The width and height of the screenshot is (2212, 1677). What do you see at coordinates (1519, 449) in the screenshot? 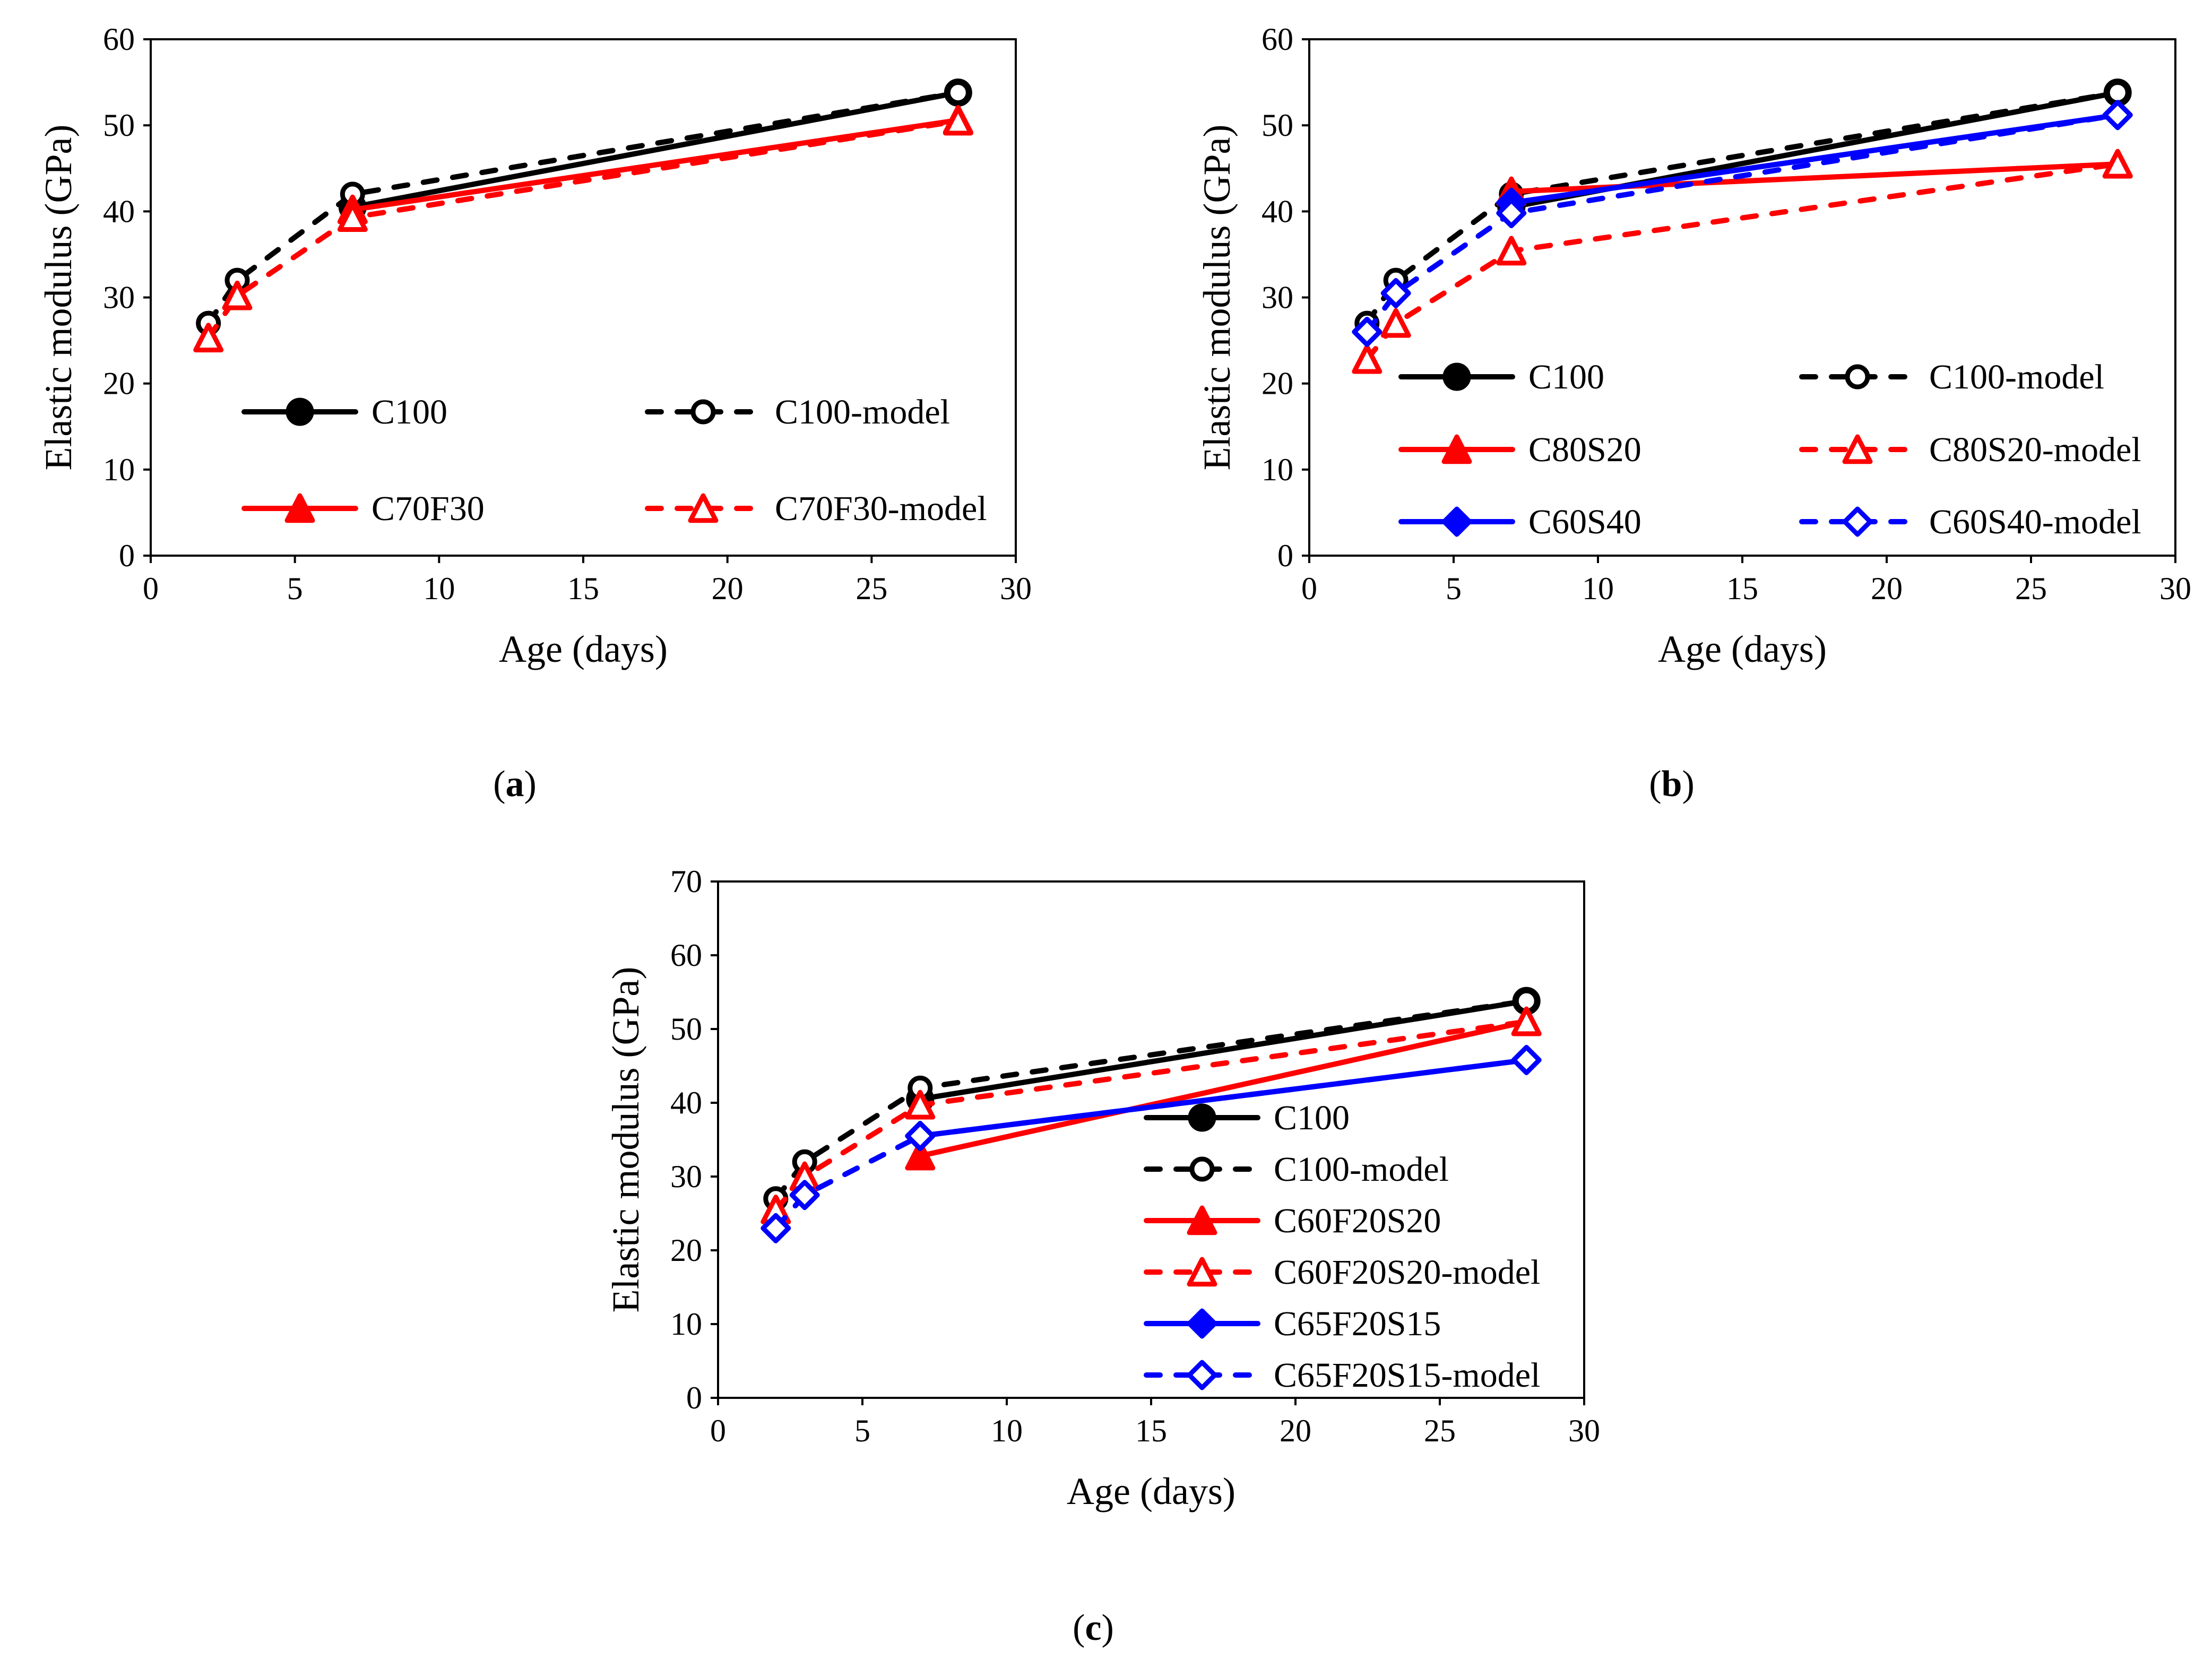
I see `legend-item: C80S20` at bounding box center [1519, 449].